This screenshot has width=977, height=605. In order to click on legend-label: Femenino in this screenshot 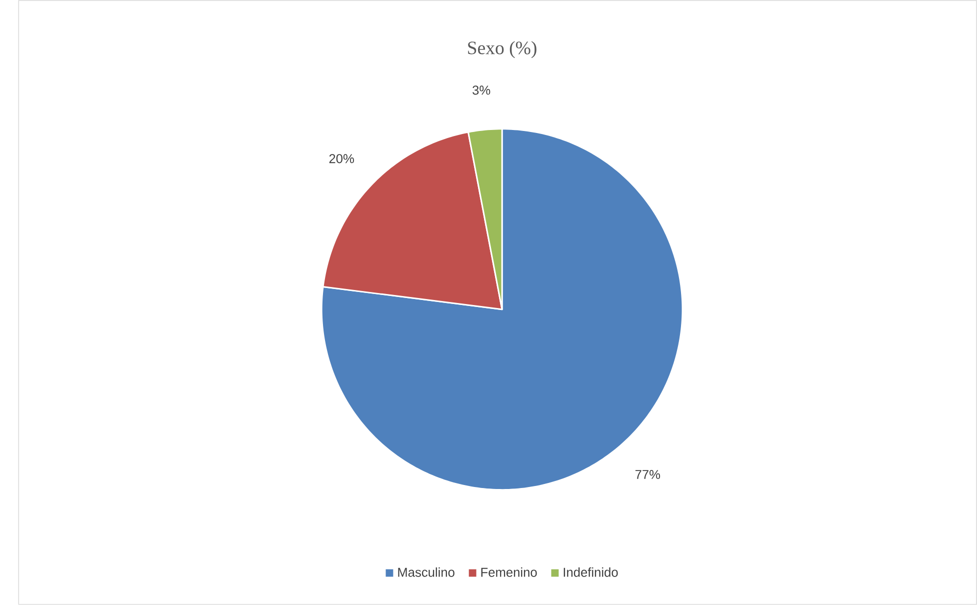, I will do `click(509, 572)`.